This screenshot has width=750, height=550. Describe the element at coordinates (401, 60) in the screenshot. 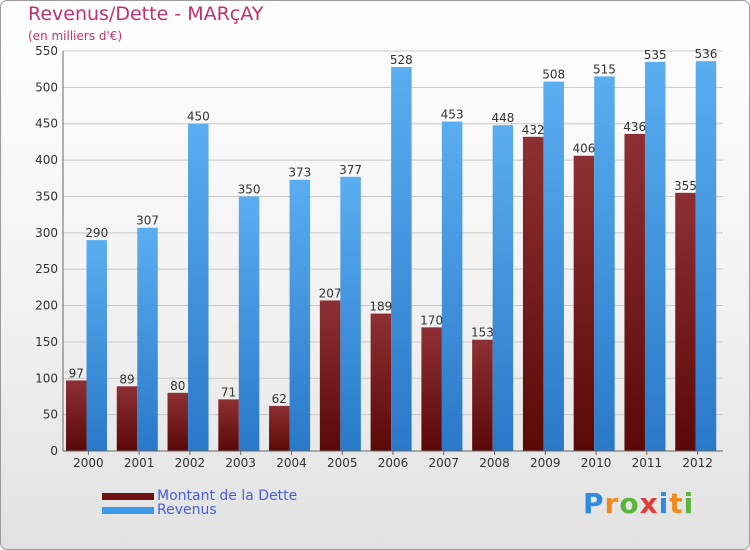

I see `data-label: 528` at that location.